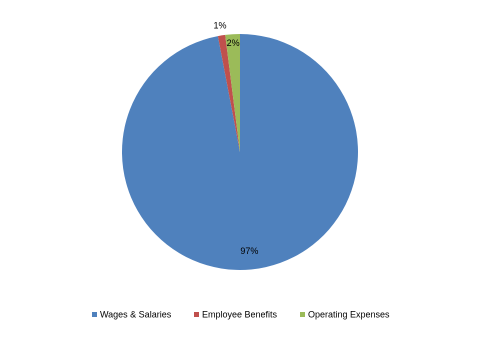  I want to click on data-label: 1%, so click(220, 26).